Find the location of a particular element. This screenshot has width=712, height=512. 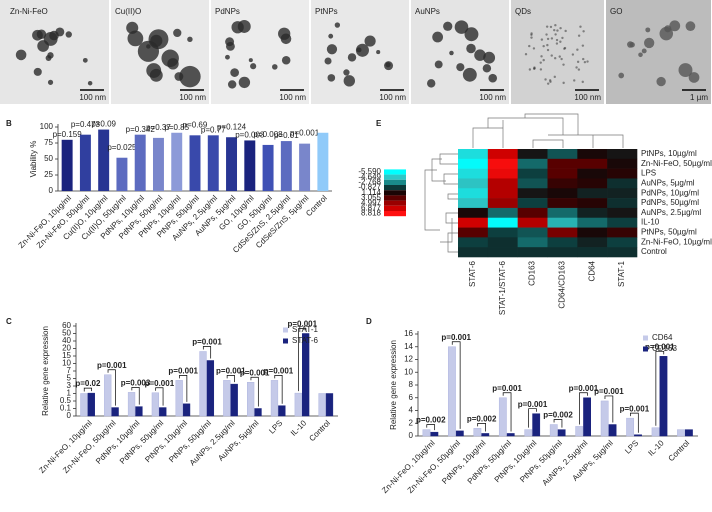

y-tick-label: 20 is located at coordinates (66, 348).